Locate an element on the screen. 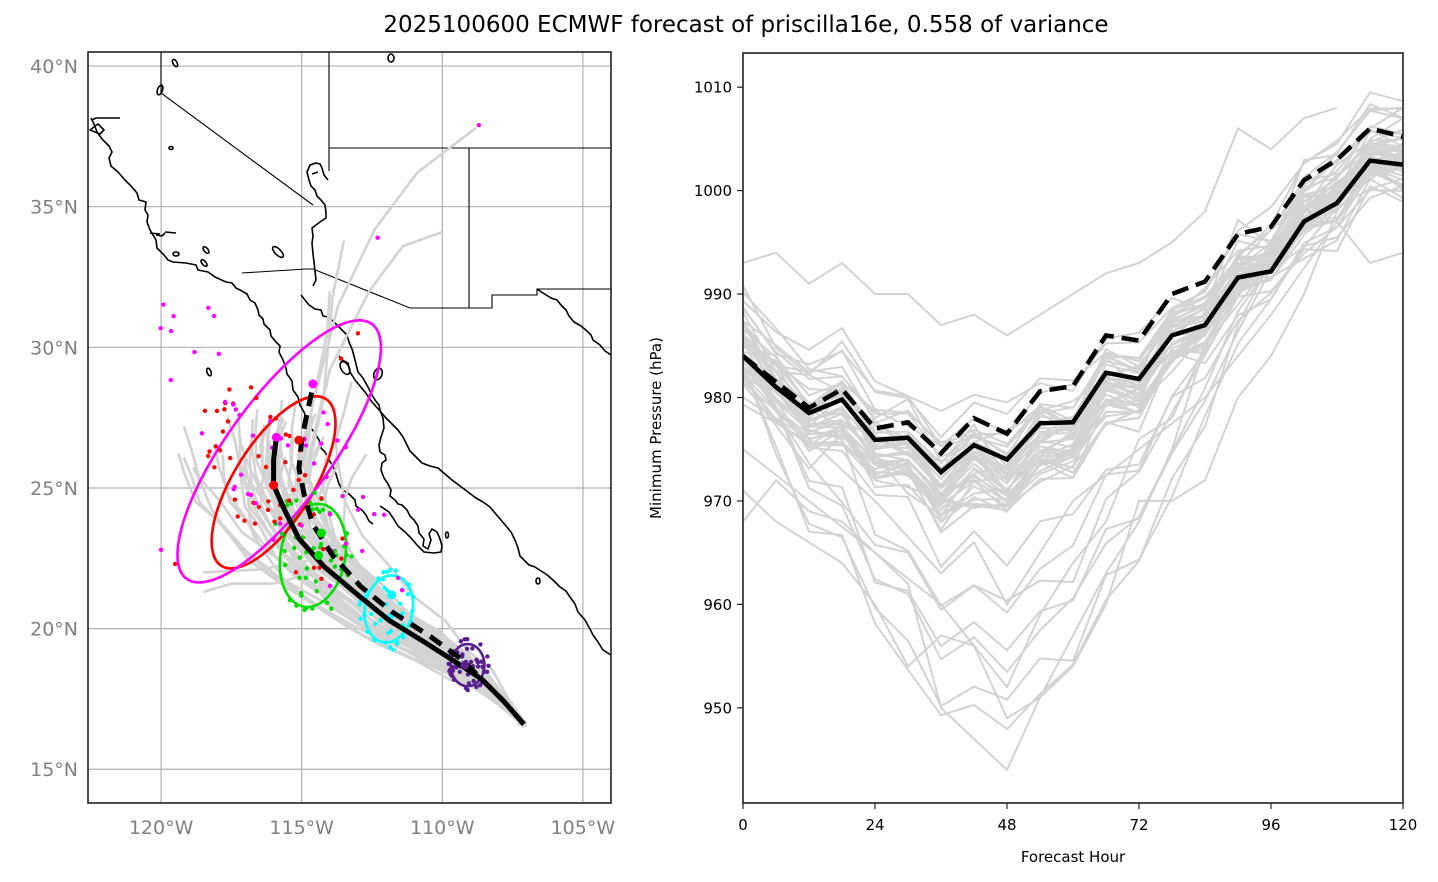 This screenshot has width=1438, height=882. ellipse-96h is located at coordinates (273, 482).